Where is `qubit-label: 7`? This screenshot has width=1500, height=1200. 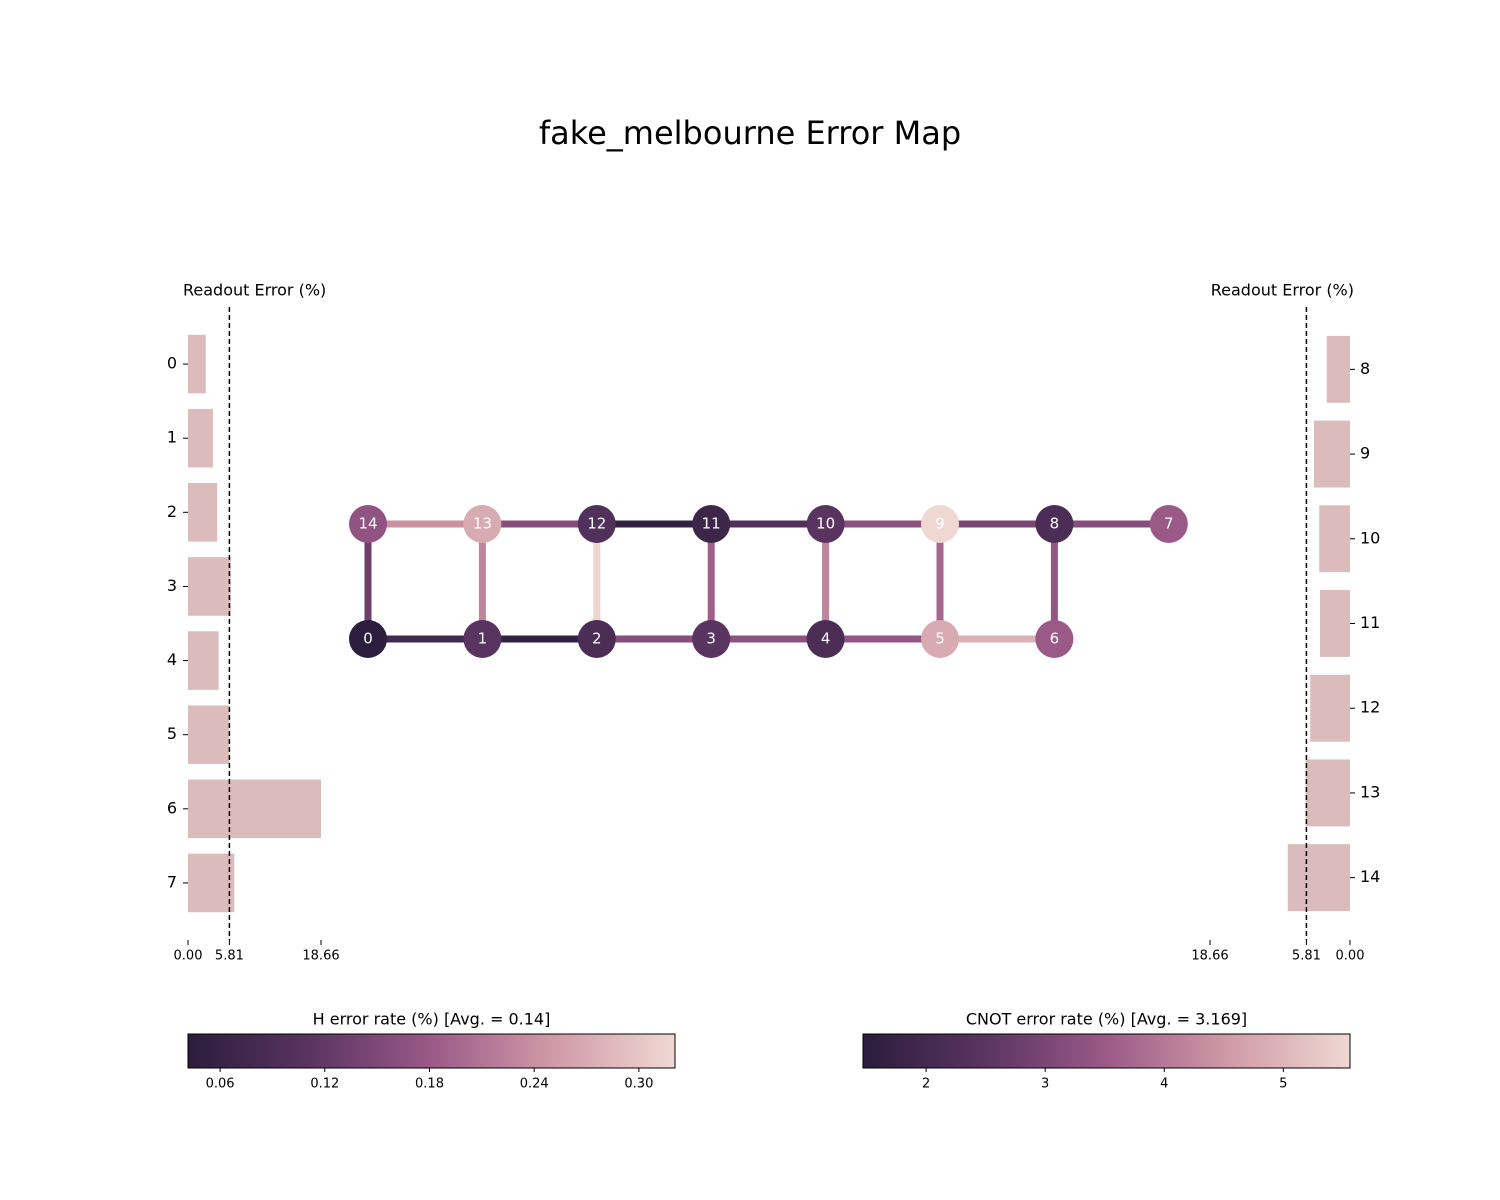
qubit-label: 7 is located at coordinates (1169, 524).